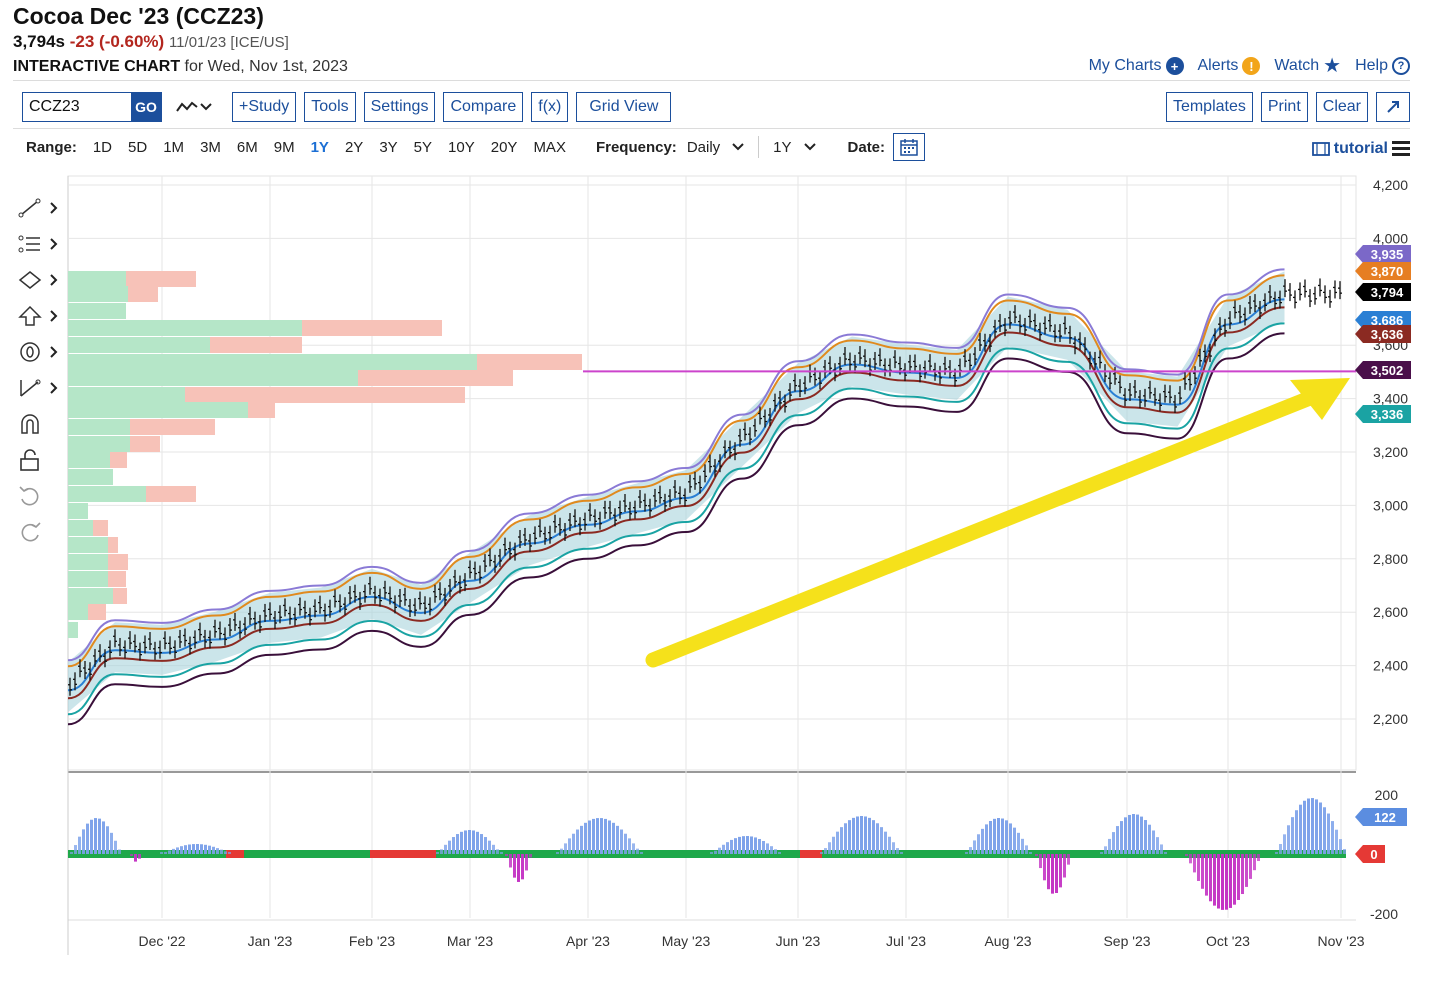  What do you see at coordinates (1393, 107) in the screenshot?
I see `expand-button` at bounding box center [1393, 107].